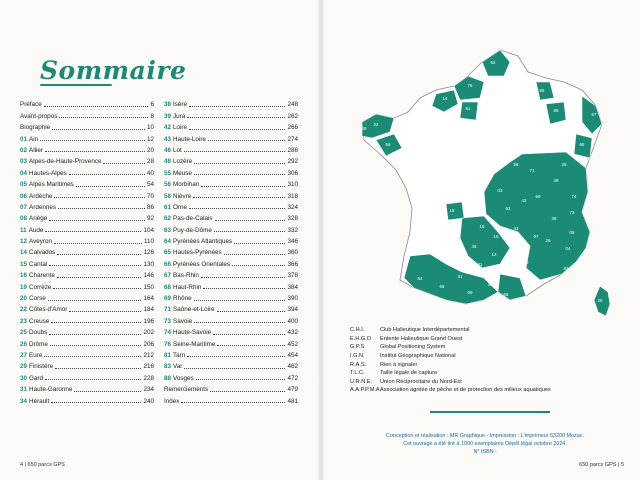 The width and height of the screenshot is (640, 480). What do you see at coordinates (506, 294) in the screenshot?
I see `map-department-label: 66` at bounding box center [506, 294].